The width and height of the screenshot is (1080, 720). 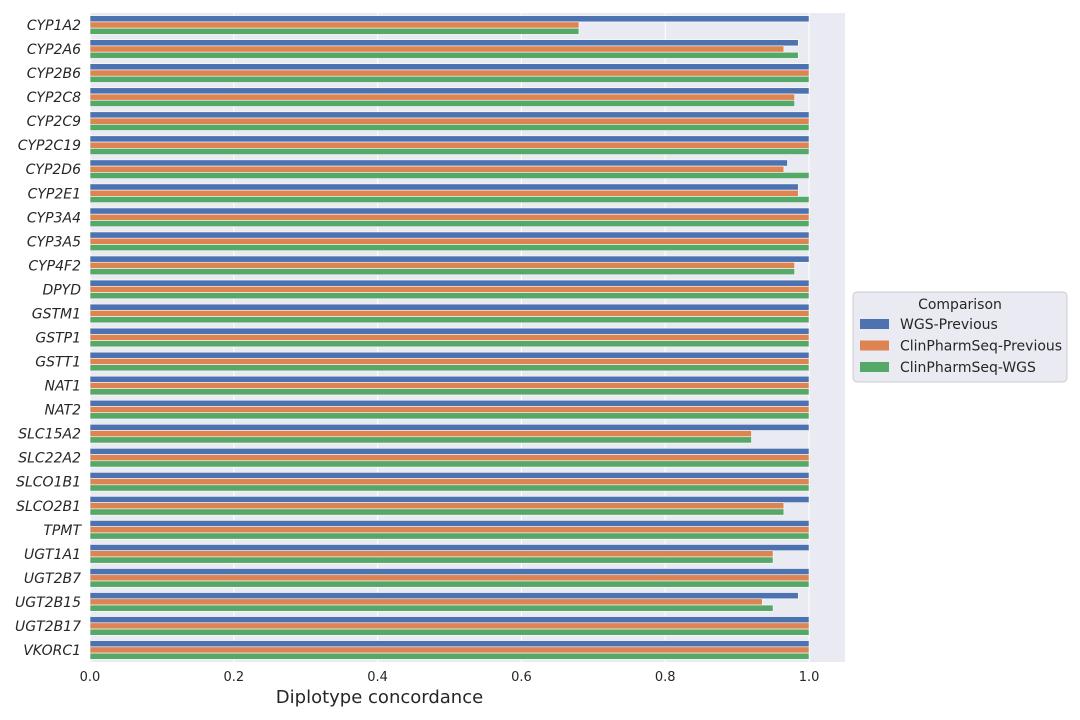 What do you see at coordinates (54, 26) in the screenshot?
I see `y-tick-label: CYP1A2` at bounding box center [54, 26].